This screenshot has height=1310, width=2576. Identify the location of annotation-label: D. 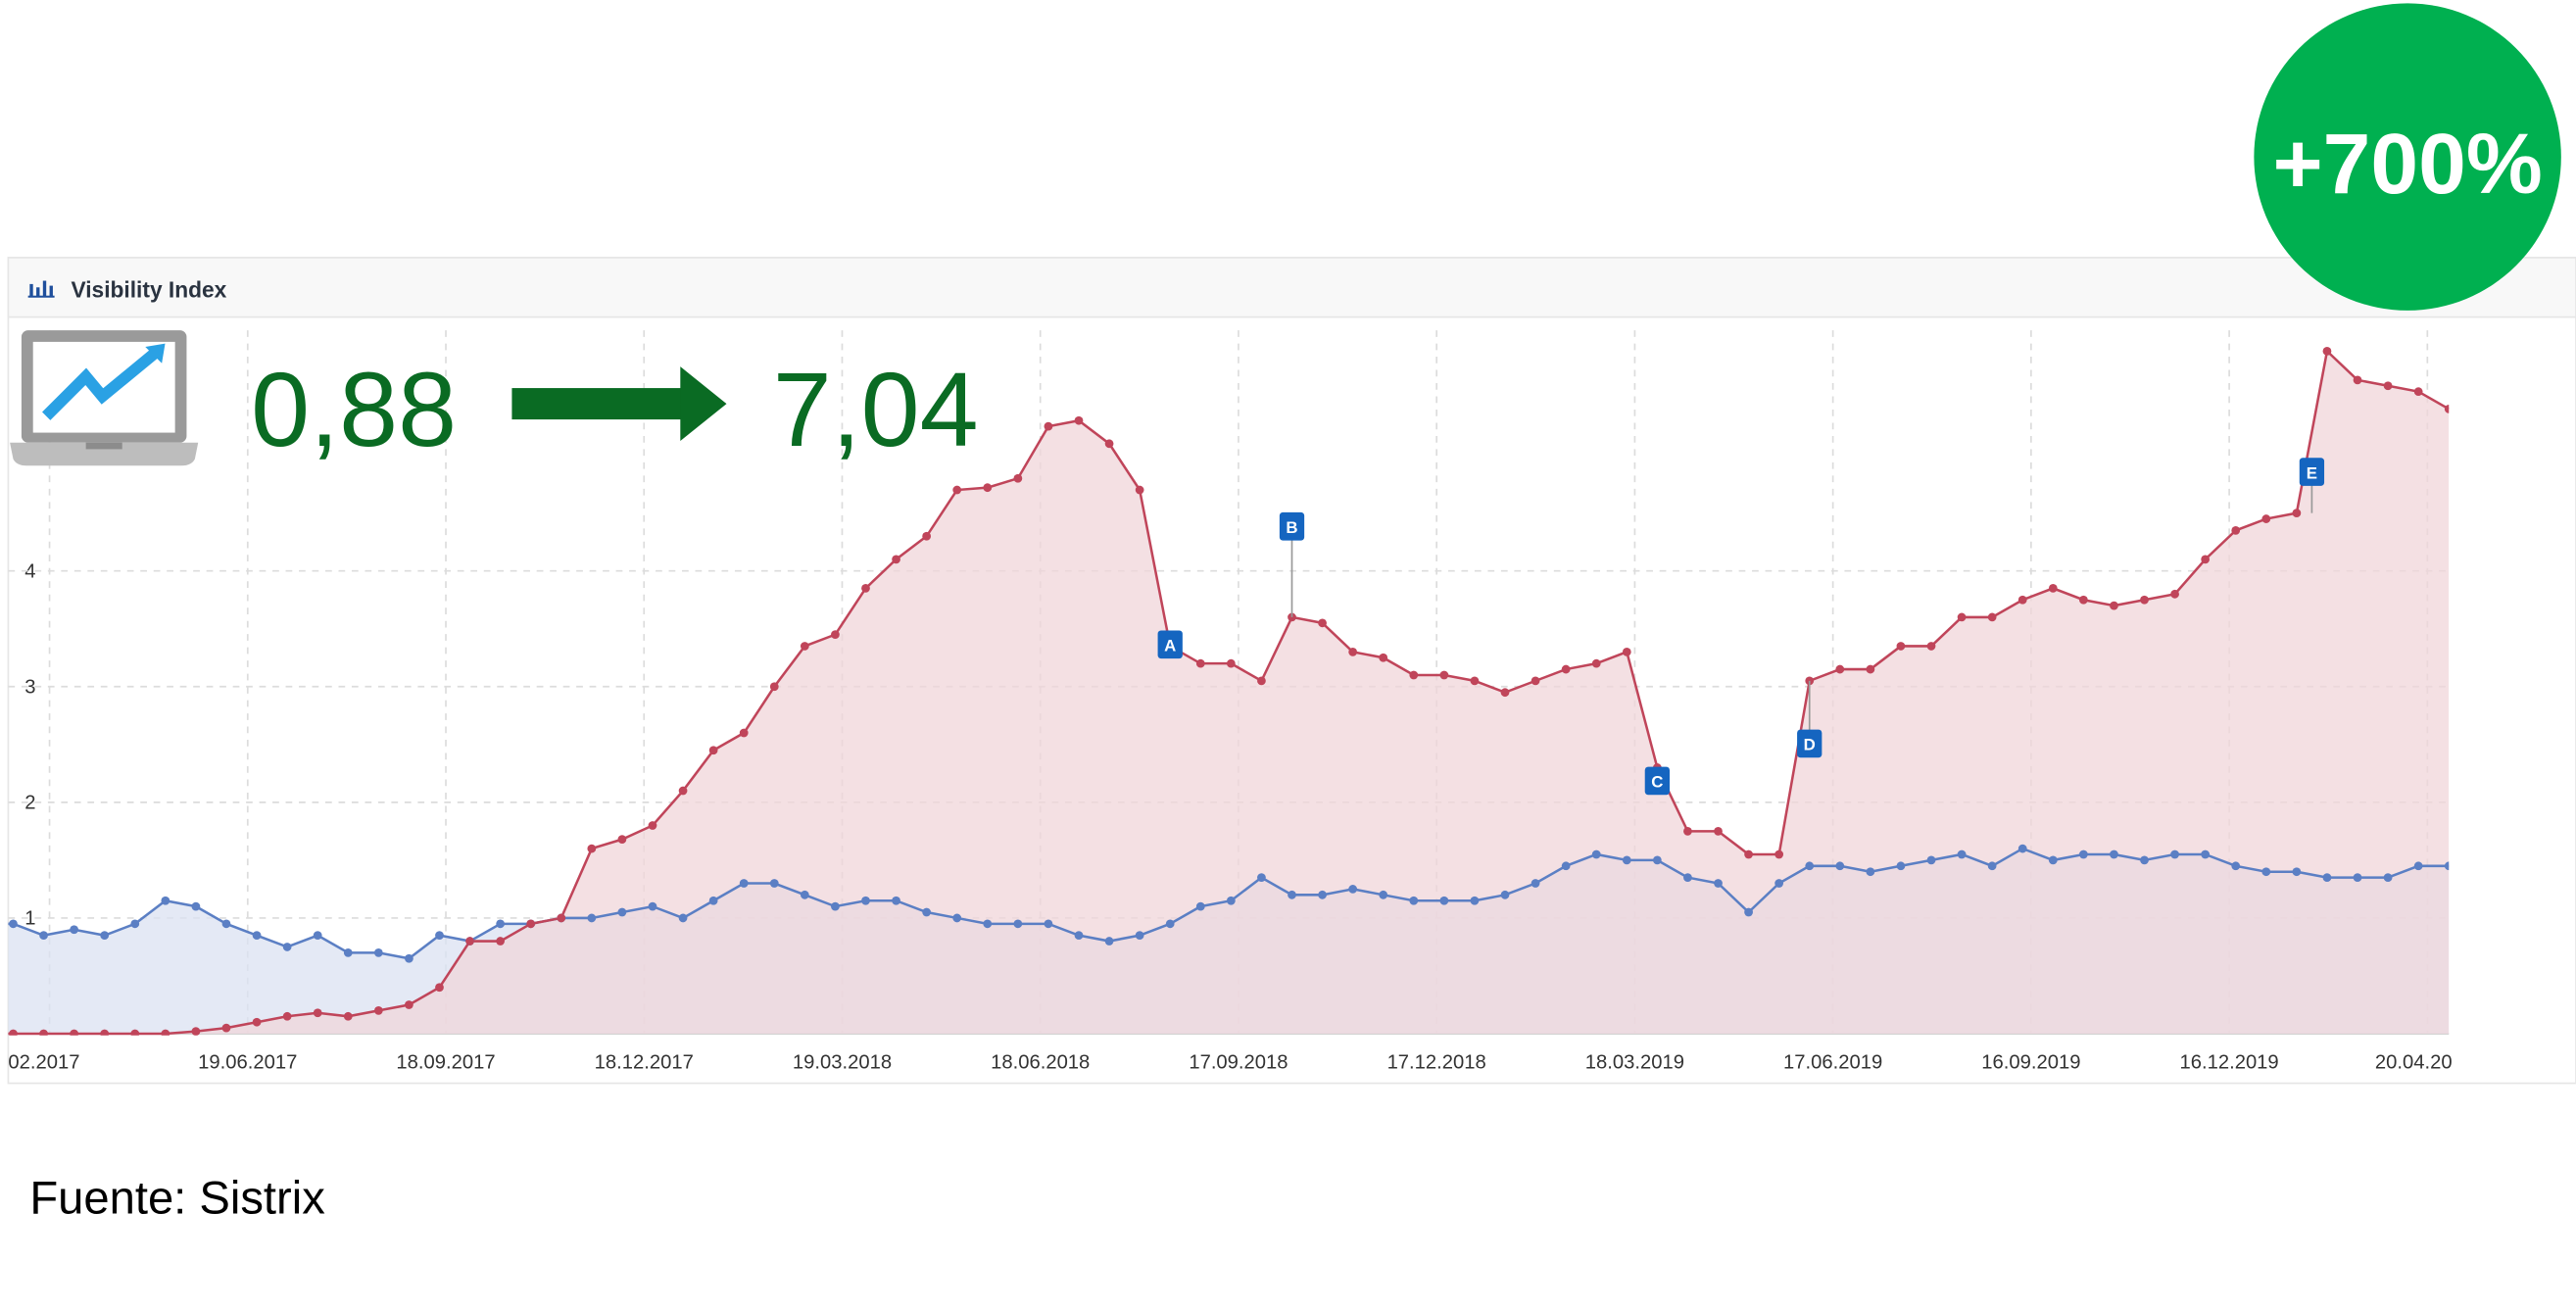
(1810, 745).